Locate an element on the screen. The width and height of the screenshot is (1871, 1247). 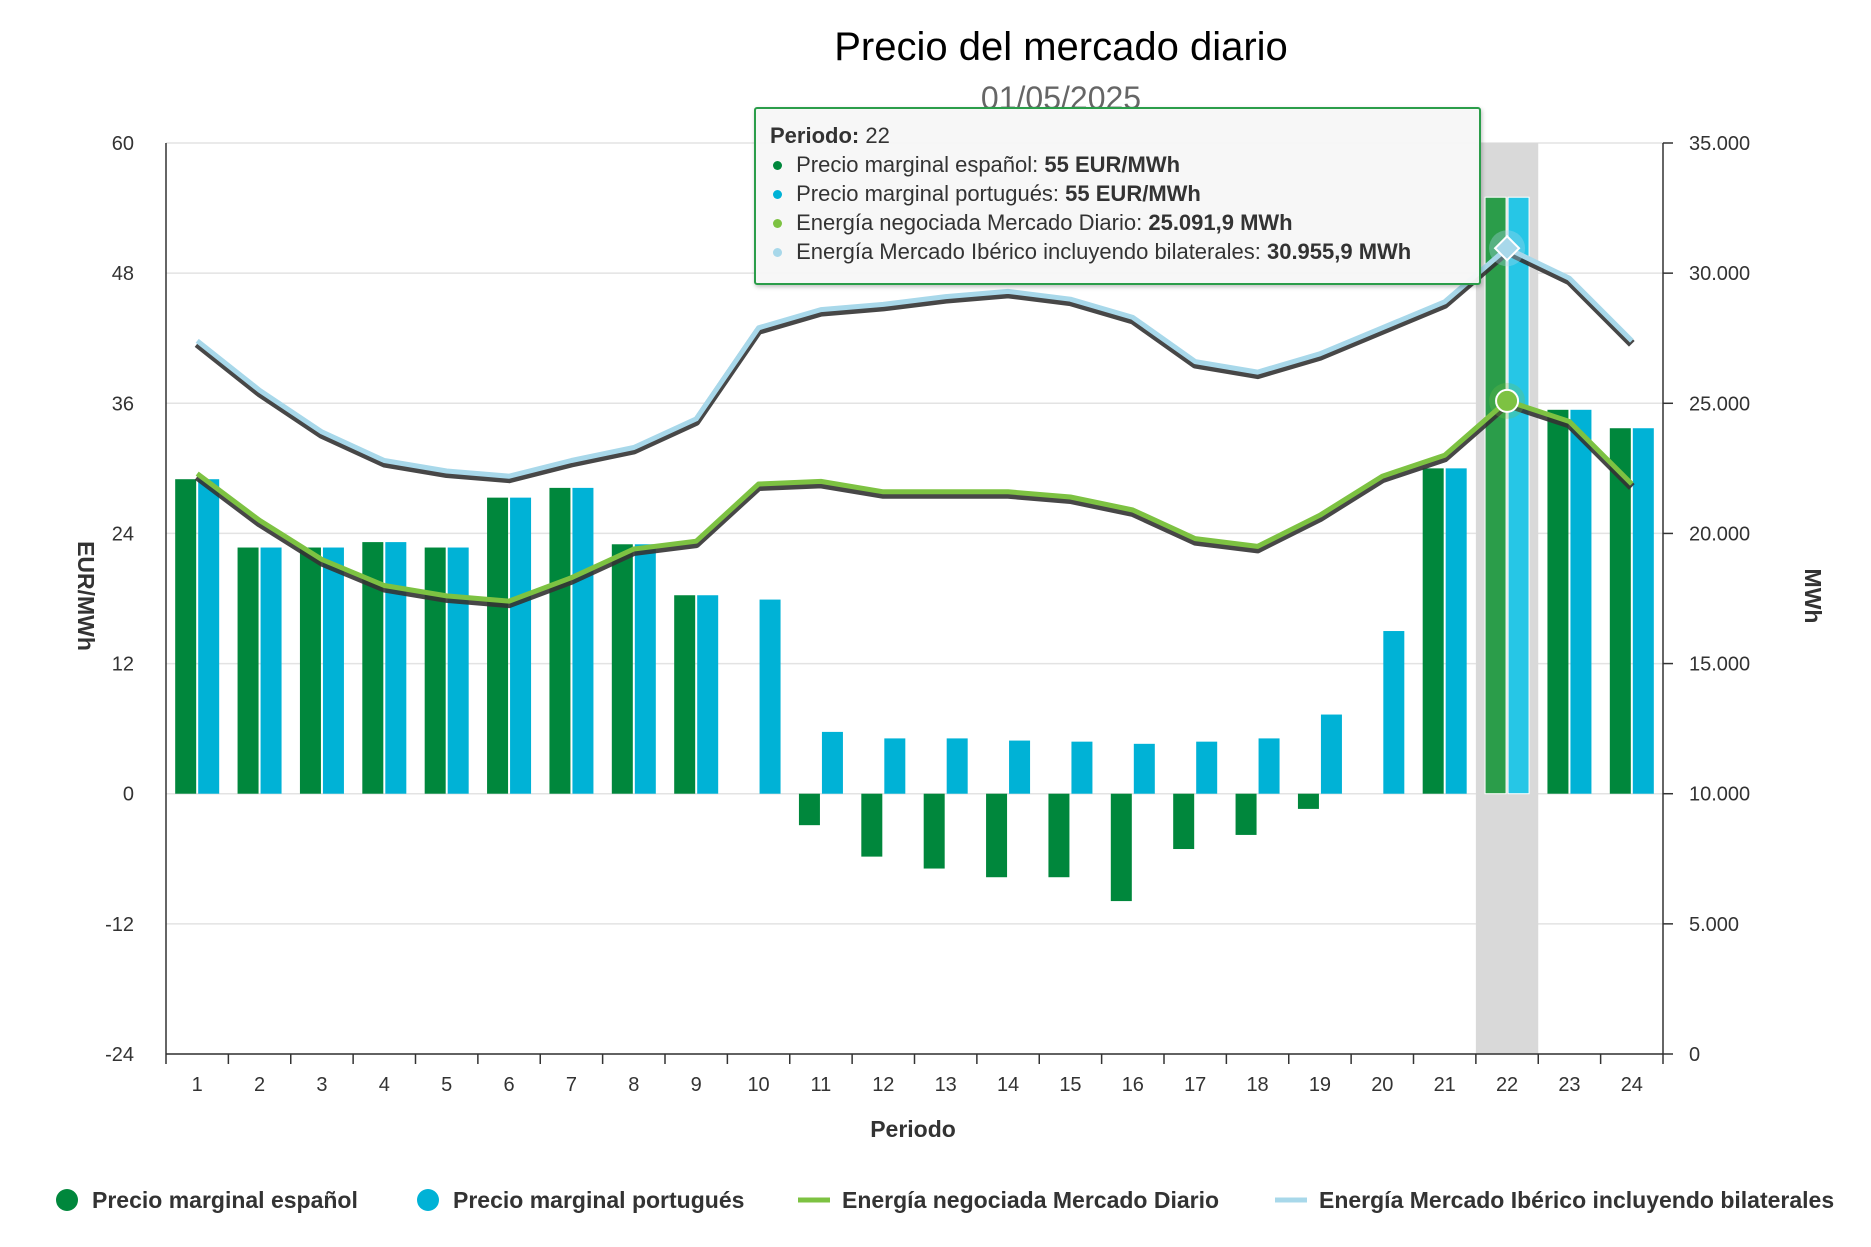
x-tick-label: 10 is located at coordinates (758, 1085).